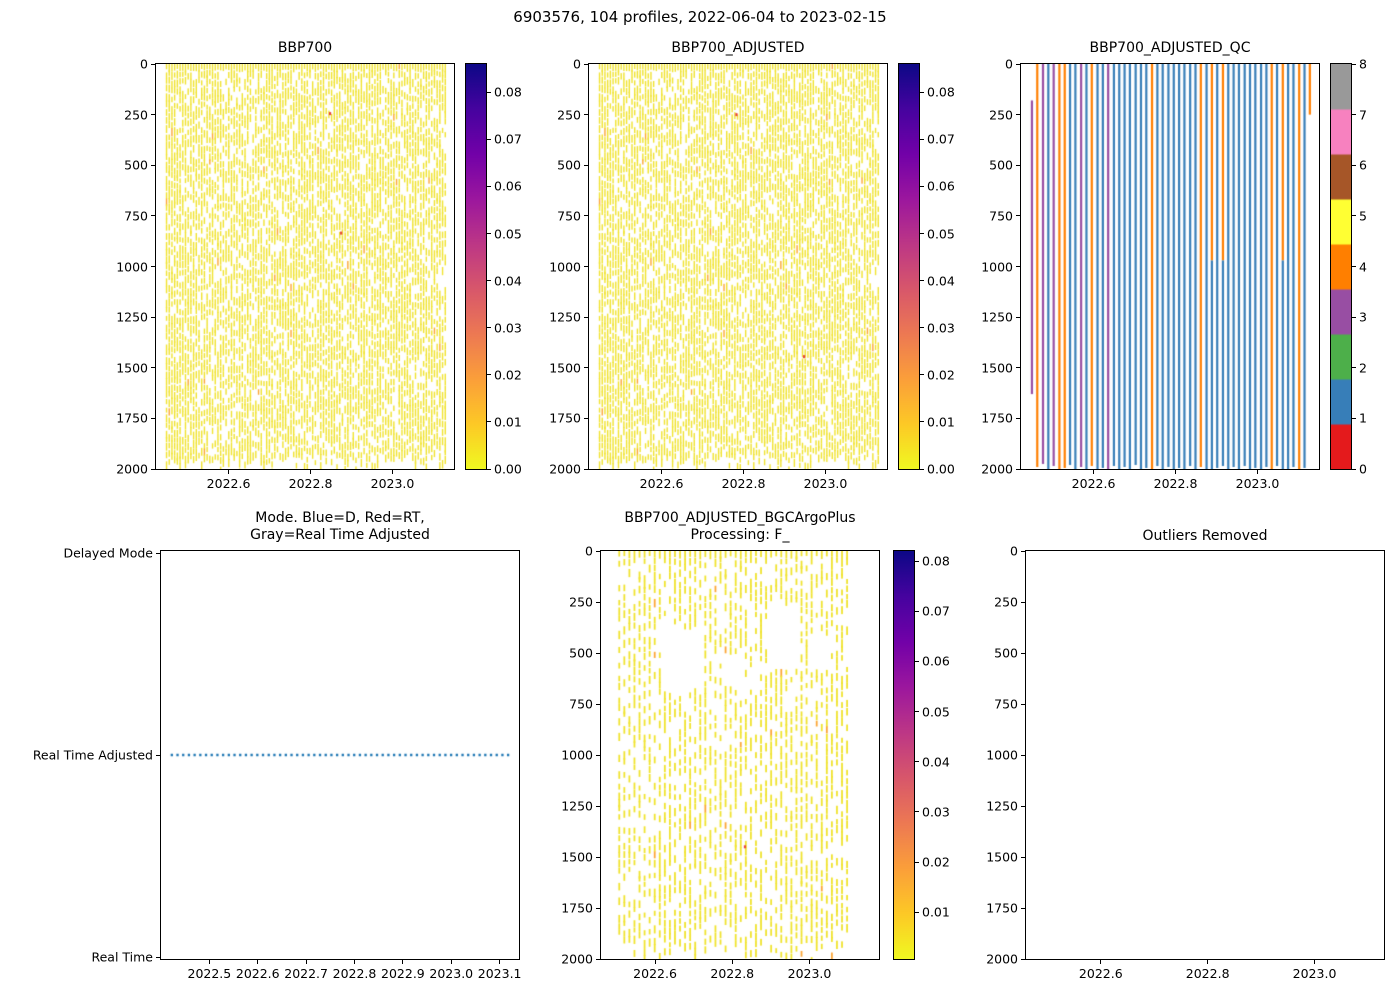 This screenshot has width=1400, height=1000. I want to click on cb-tick-label: 0.06, so click(936, 661).